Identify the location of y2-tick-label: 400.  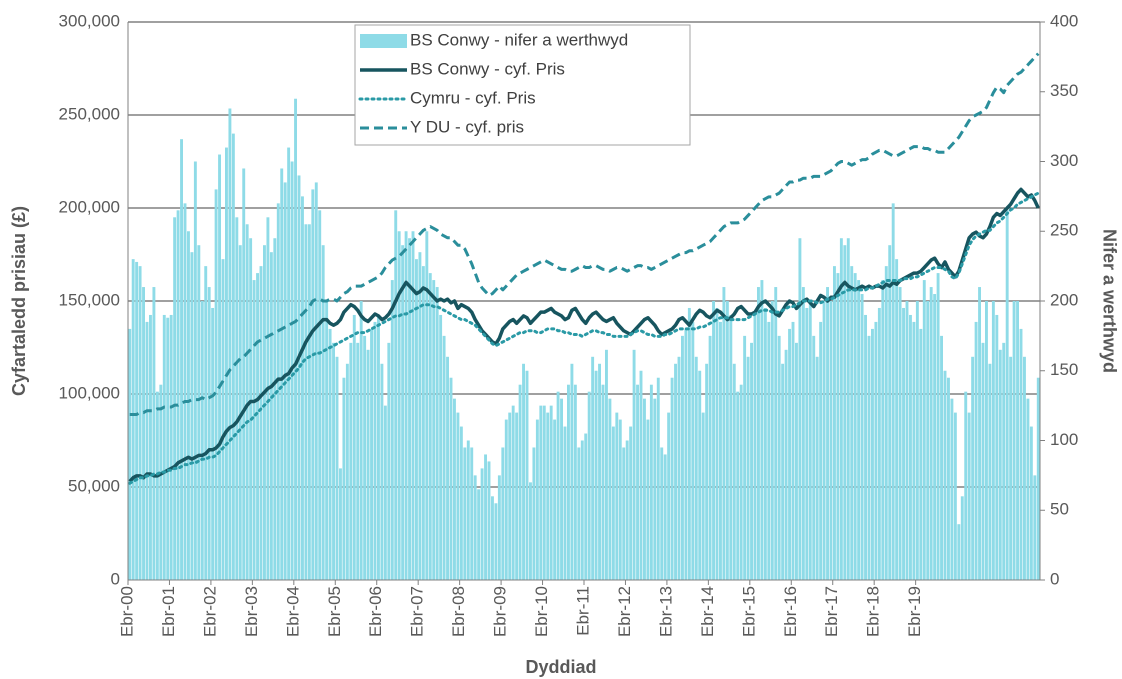
(1064, 20).